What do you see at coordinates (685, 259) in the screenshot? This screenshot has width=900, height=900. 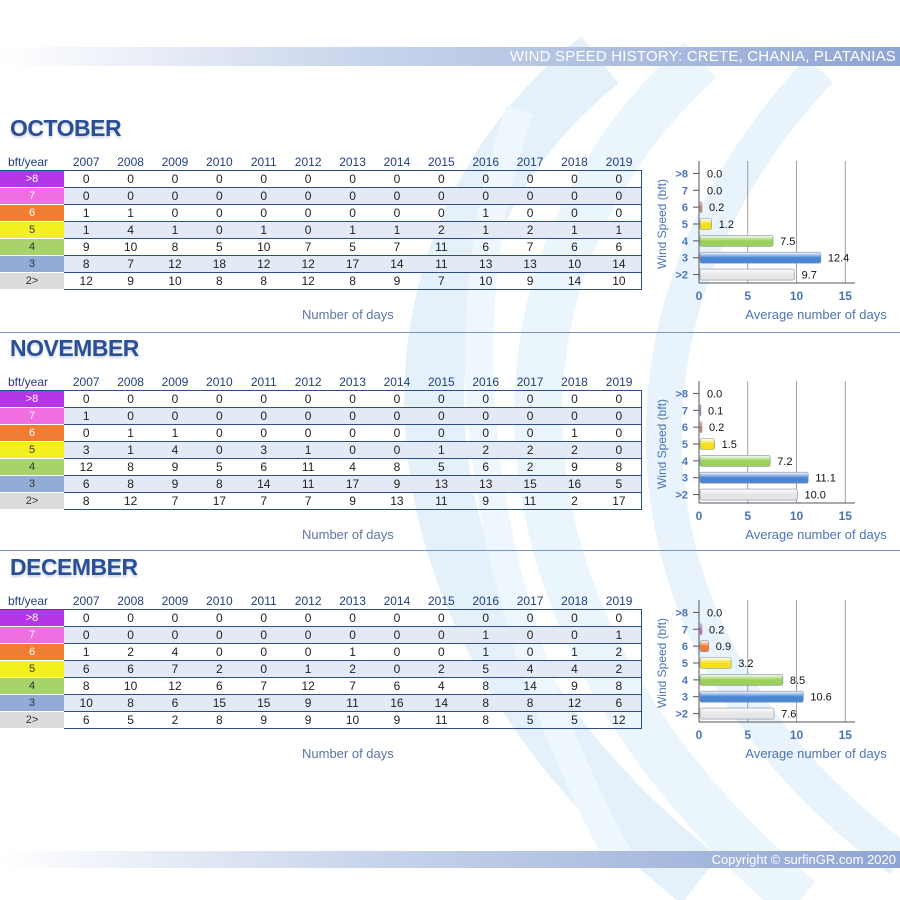 I see `y-tick-label: 3` at bounding box center [685, 259].